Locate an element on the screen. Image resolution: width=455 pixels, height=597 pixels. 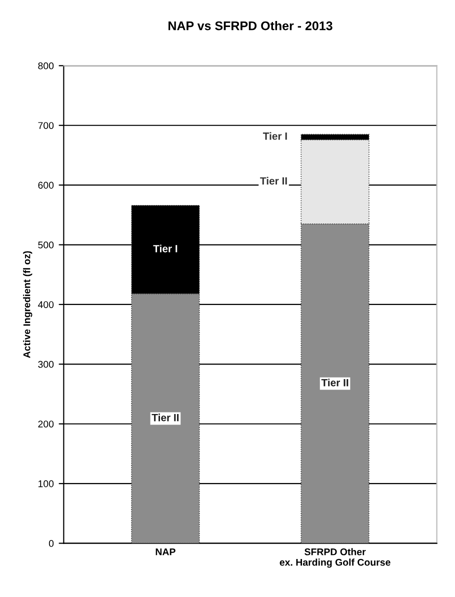
y-tick-label: 400 is located at coordinates (46, 304).